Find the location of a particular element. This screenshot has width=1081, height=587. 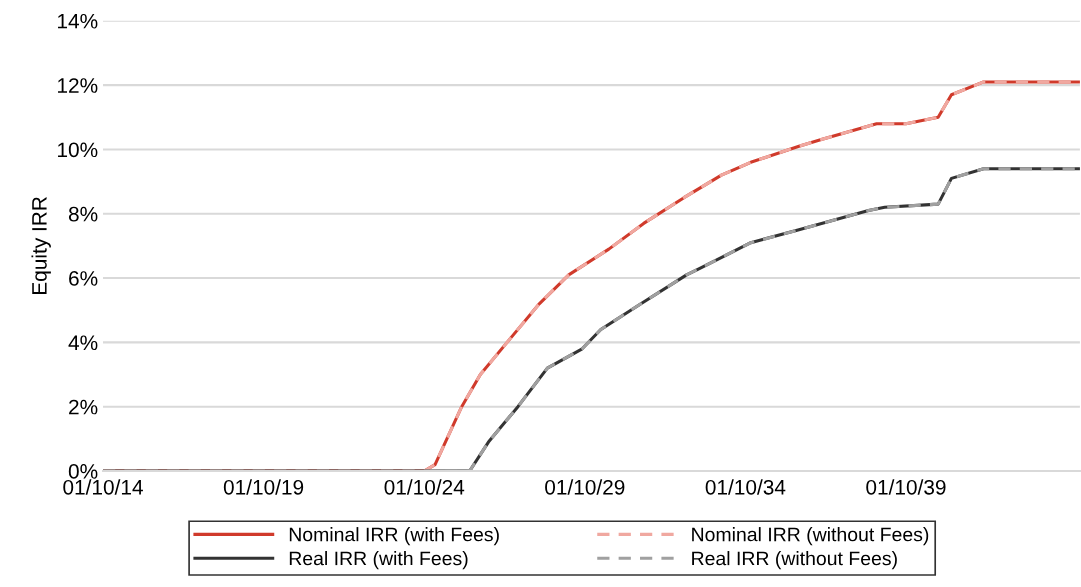

y-tick-label: 2% is located at coordinates (83, 407).